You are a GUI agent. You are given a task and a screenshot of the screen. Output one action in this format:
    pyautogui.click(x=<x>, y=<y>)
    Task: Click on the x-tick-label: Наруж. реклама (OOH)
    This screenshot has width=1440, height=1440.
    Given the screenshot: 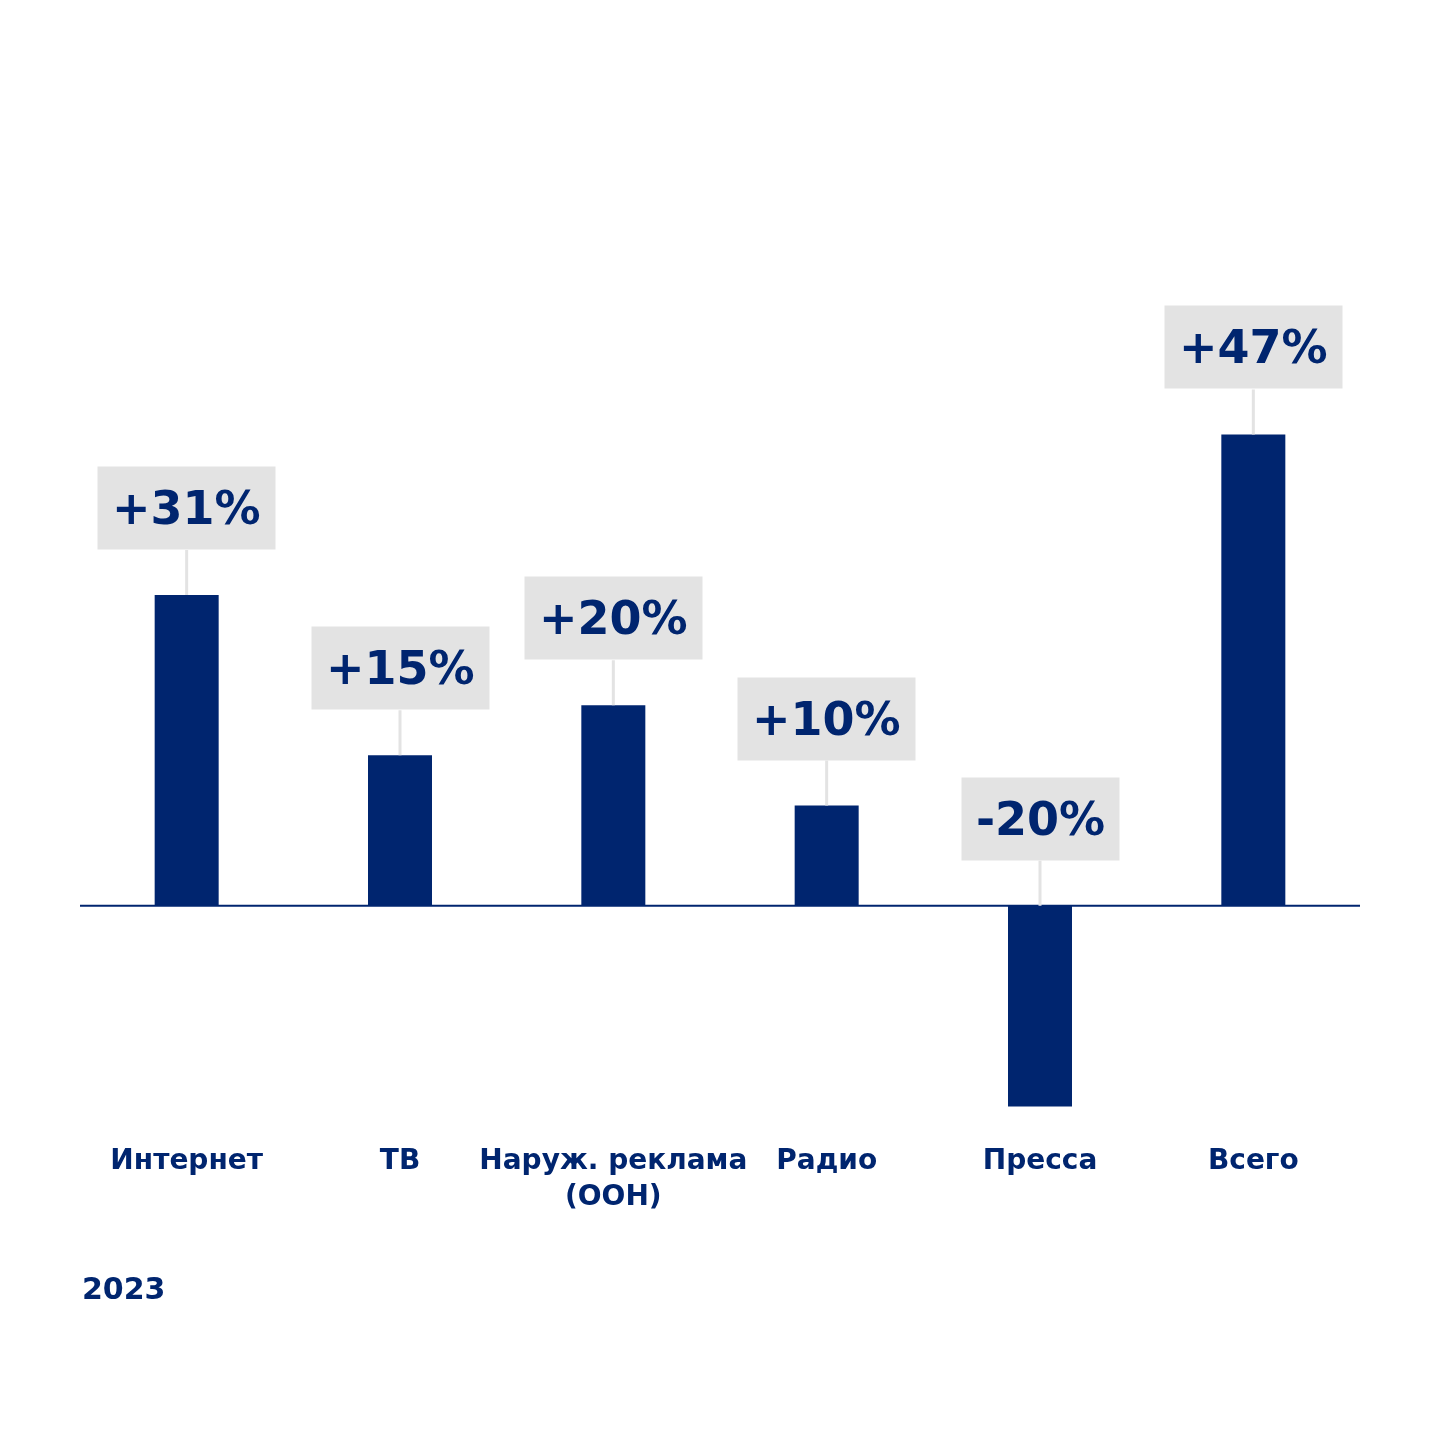 What is the action you would take?
    pyautogui.click(x=613, y=1178)
    